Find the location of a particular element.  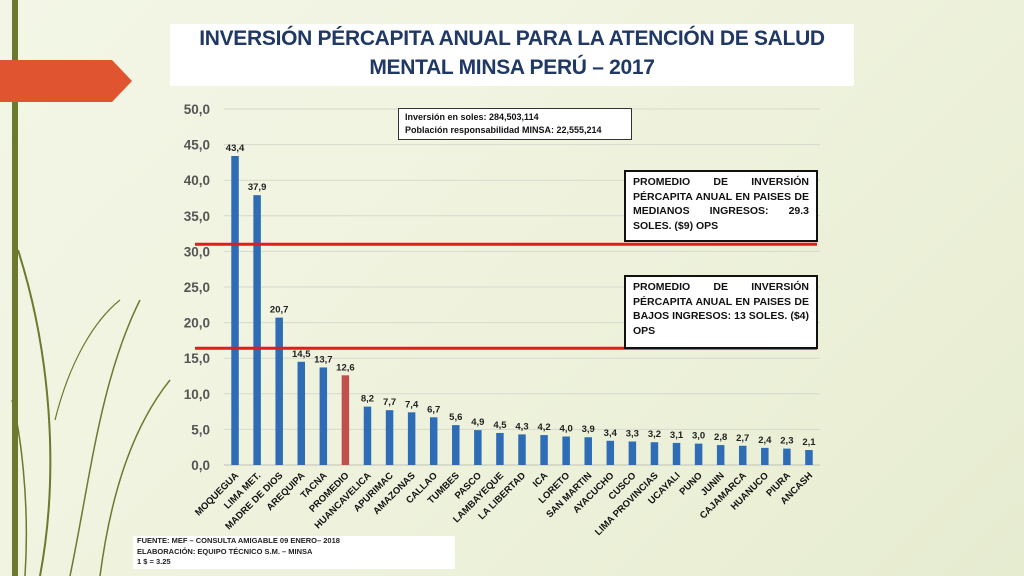

data-label: 37,9 is located at coordinates (257, 187).